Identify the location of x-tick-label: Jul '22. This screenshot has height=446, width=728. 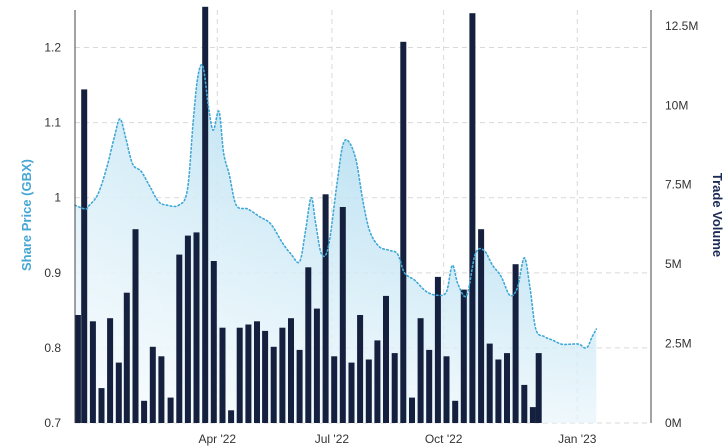
(332, 439).